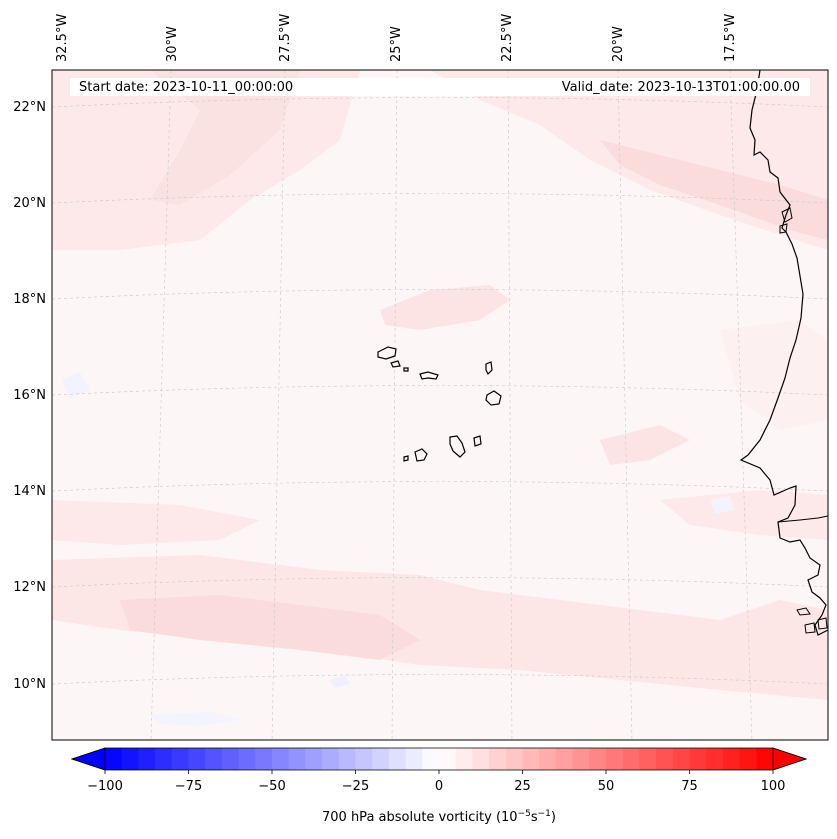 The height and width of the screenshot is (839, 837). What do you see at coordinates (544, 814) in the screenshot?
I see `colorbar-label-exponent-2: −1` at bounding box center [544, 814].